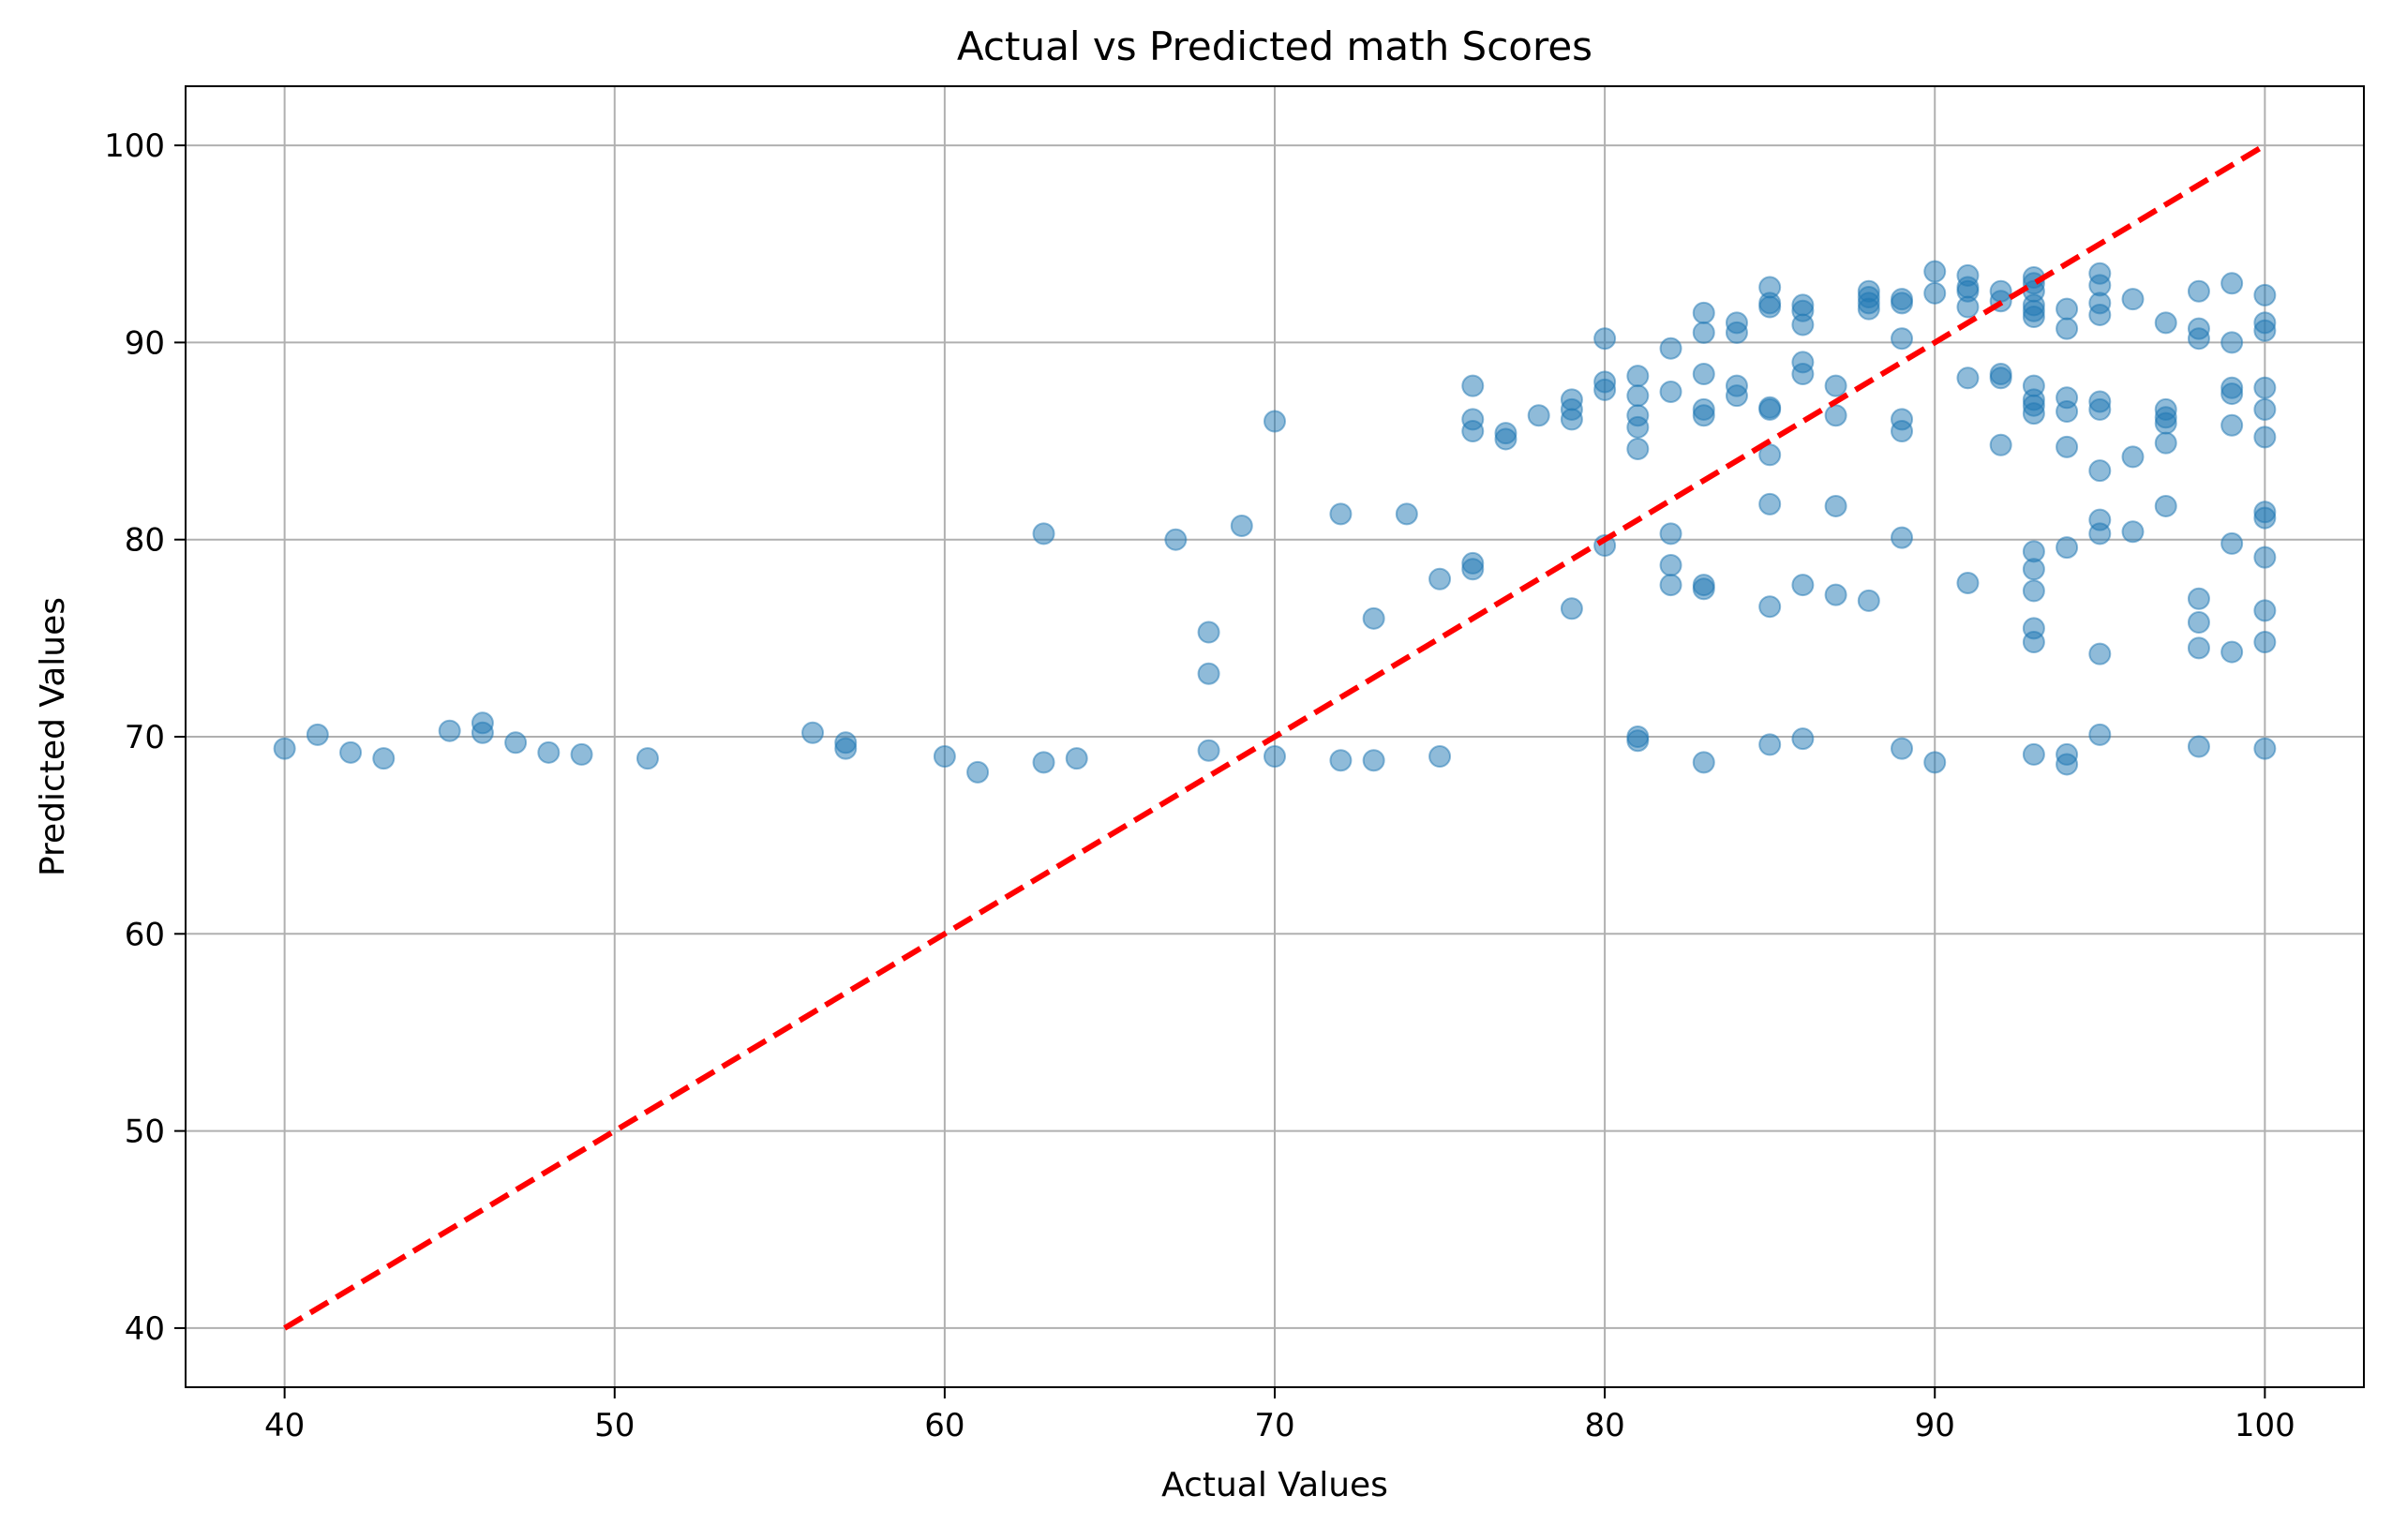 This screenshot has height=1540, width=2392. Describe the element at coordinates (1274, 1425) in the screenshot. I see `x-tick-label: 70` at that location.